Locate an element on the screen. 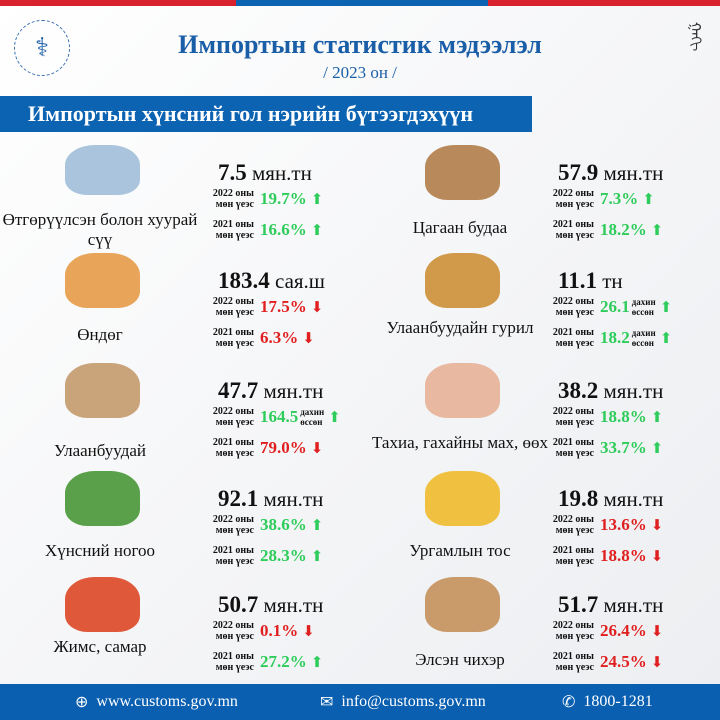  page-subtitle: / 2023 он / is located at coordinates (360, 72).